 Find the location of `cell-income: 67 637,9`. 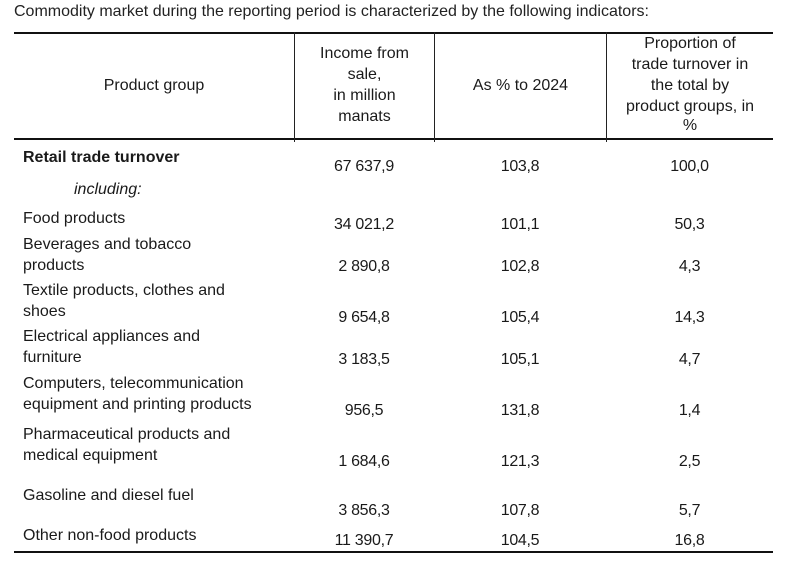

cell-income: 67 637,9 is located at coordinates (364, 166).